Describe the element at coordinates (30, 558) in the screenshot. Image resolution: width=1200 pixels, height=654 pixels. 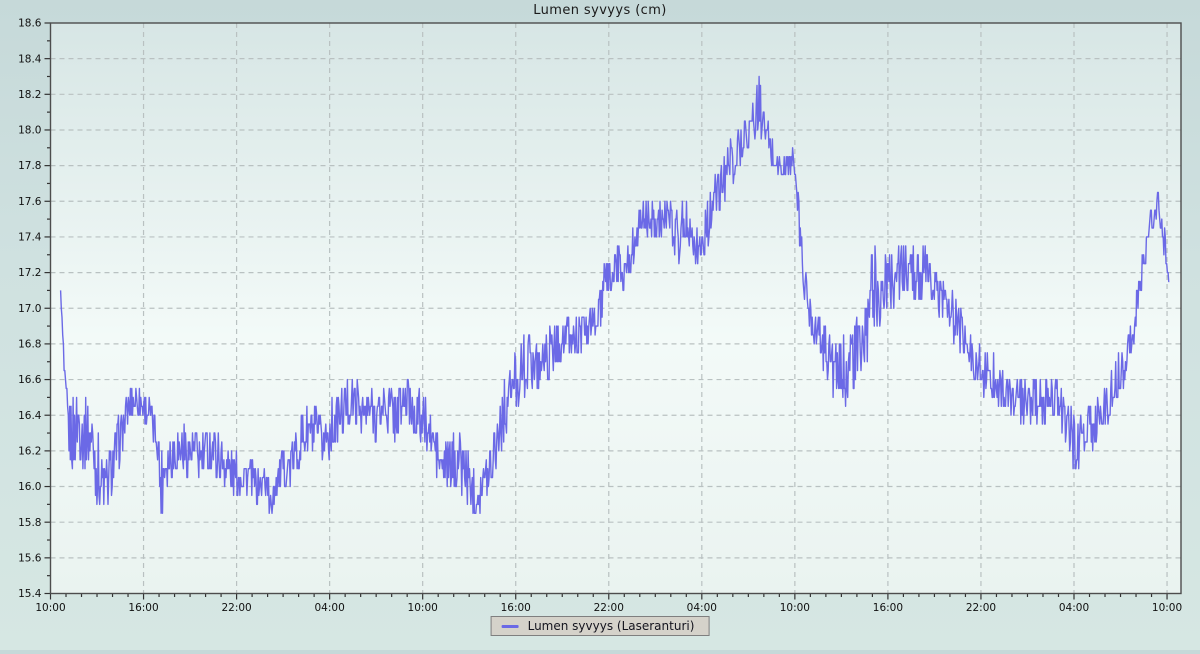
I see `y-tick-label: 15.6` at that location.